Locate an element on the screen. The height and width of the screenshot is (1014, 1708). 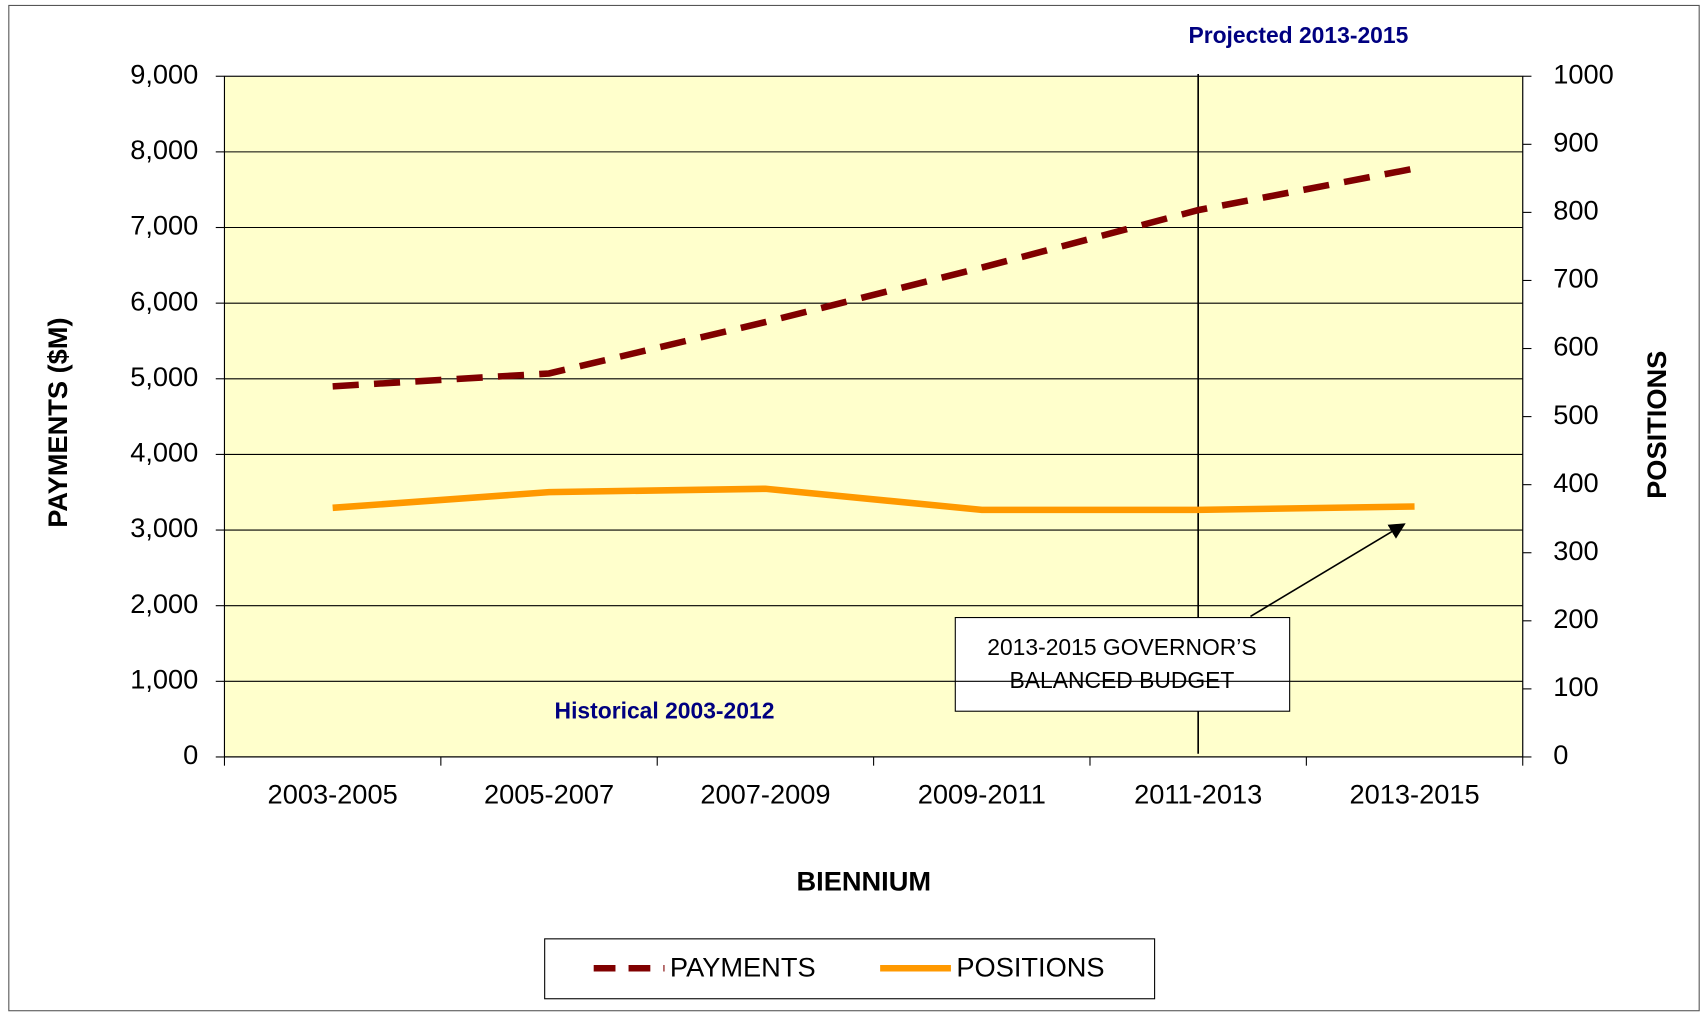
y2-tick-label: 200 is located at coordinates (1575, 618).